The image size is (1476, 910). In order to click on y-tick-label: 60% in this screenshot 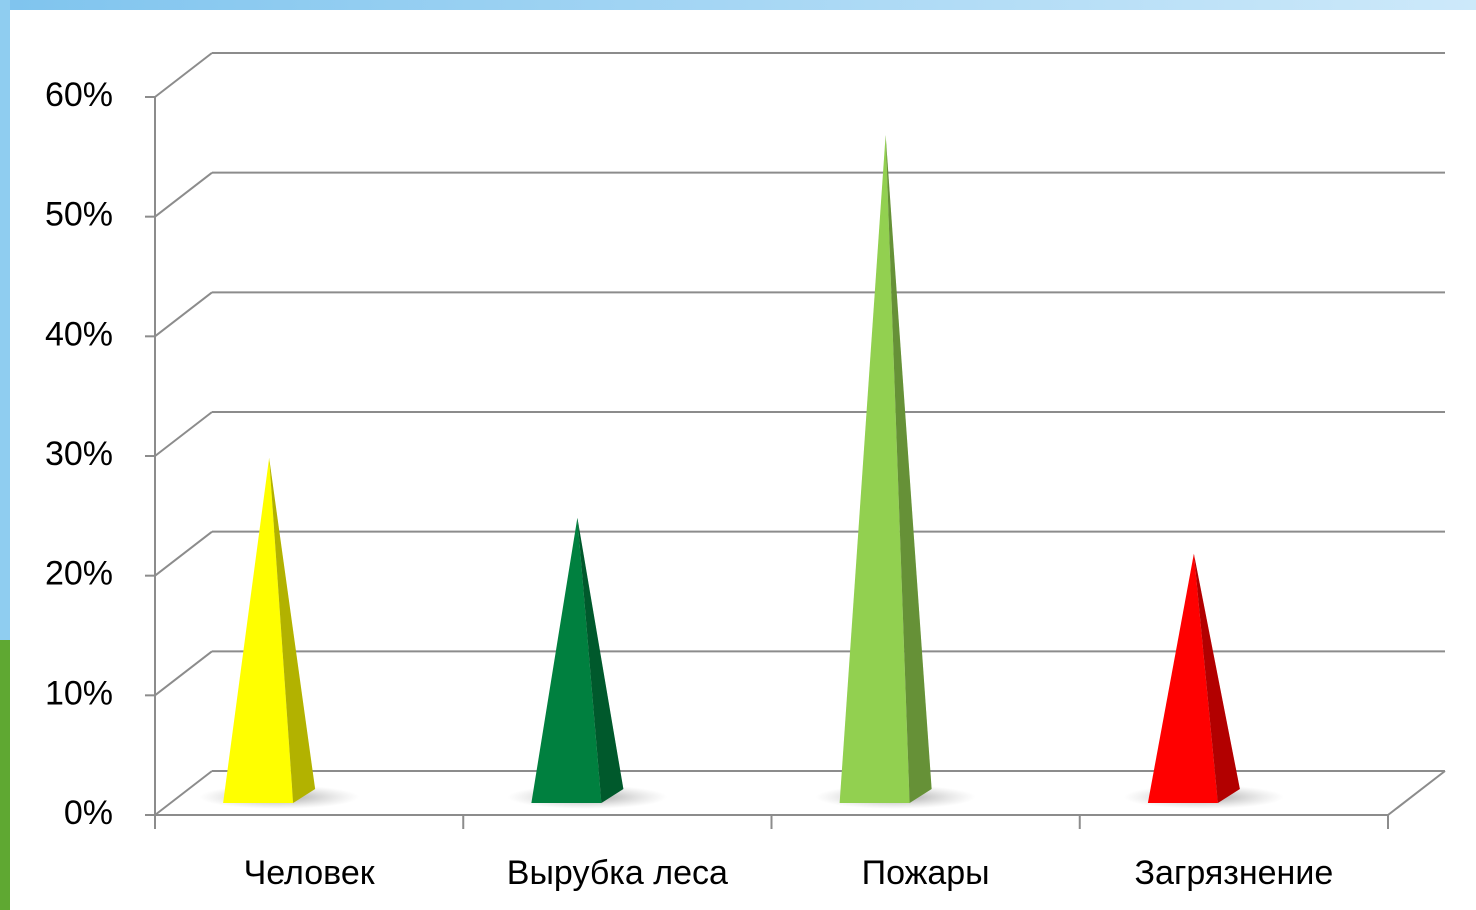, I will do `click(79, 95)`.